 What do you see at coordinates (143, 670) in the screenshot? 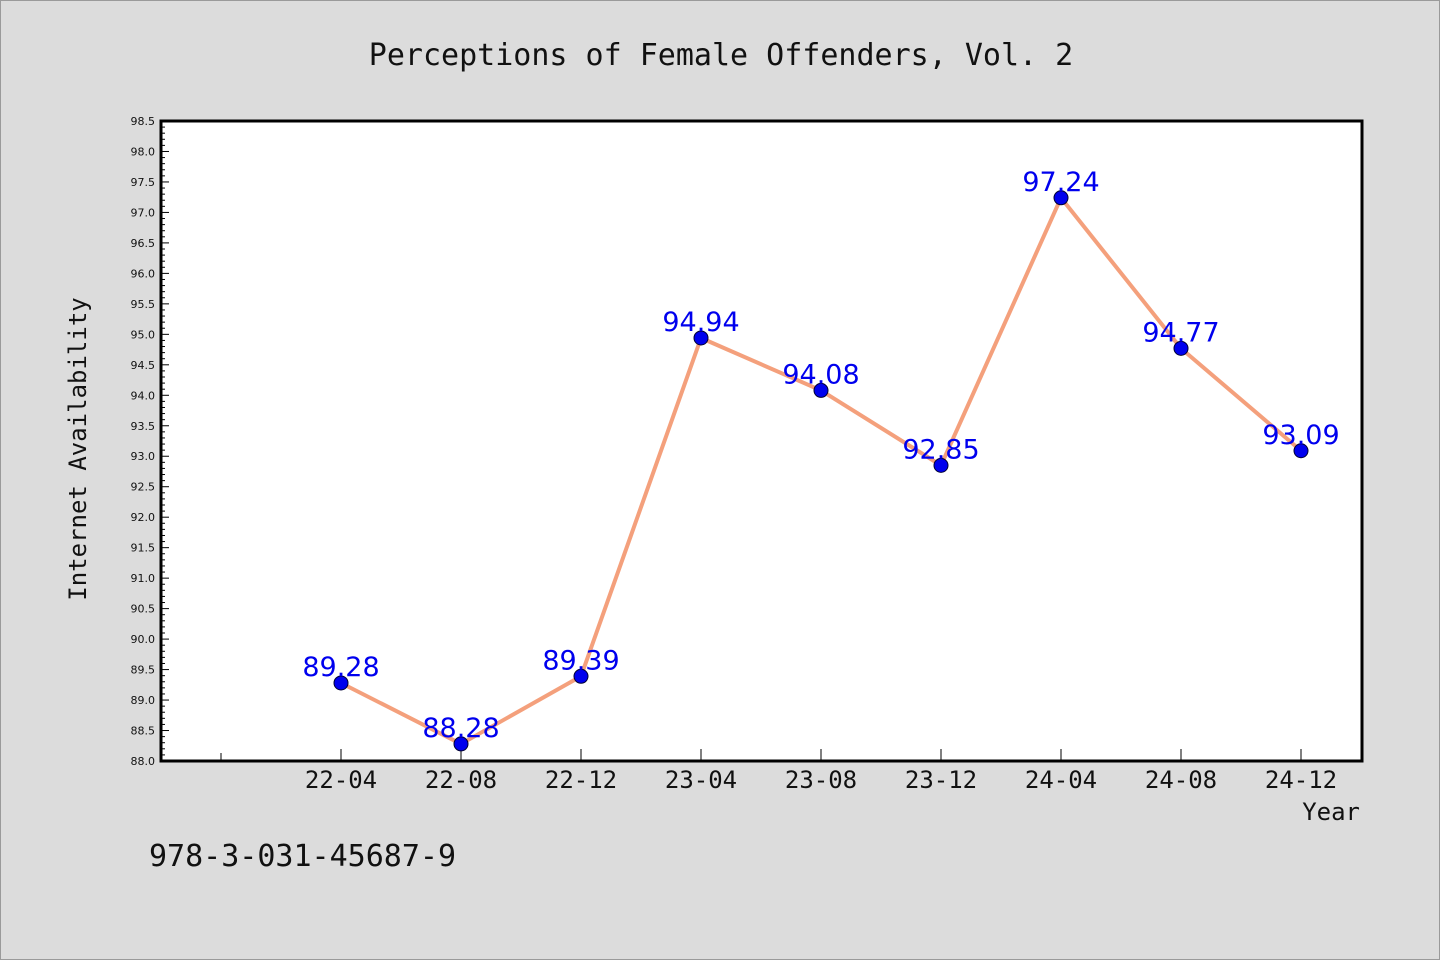
I see `y-tick-label: 89.5` at bounding box center [143, 670].